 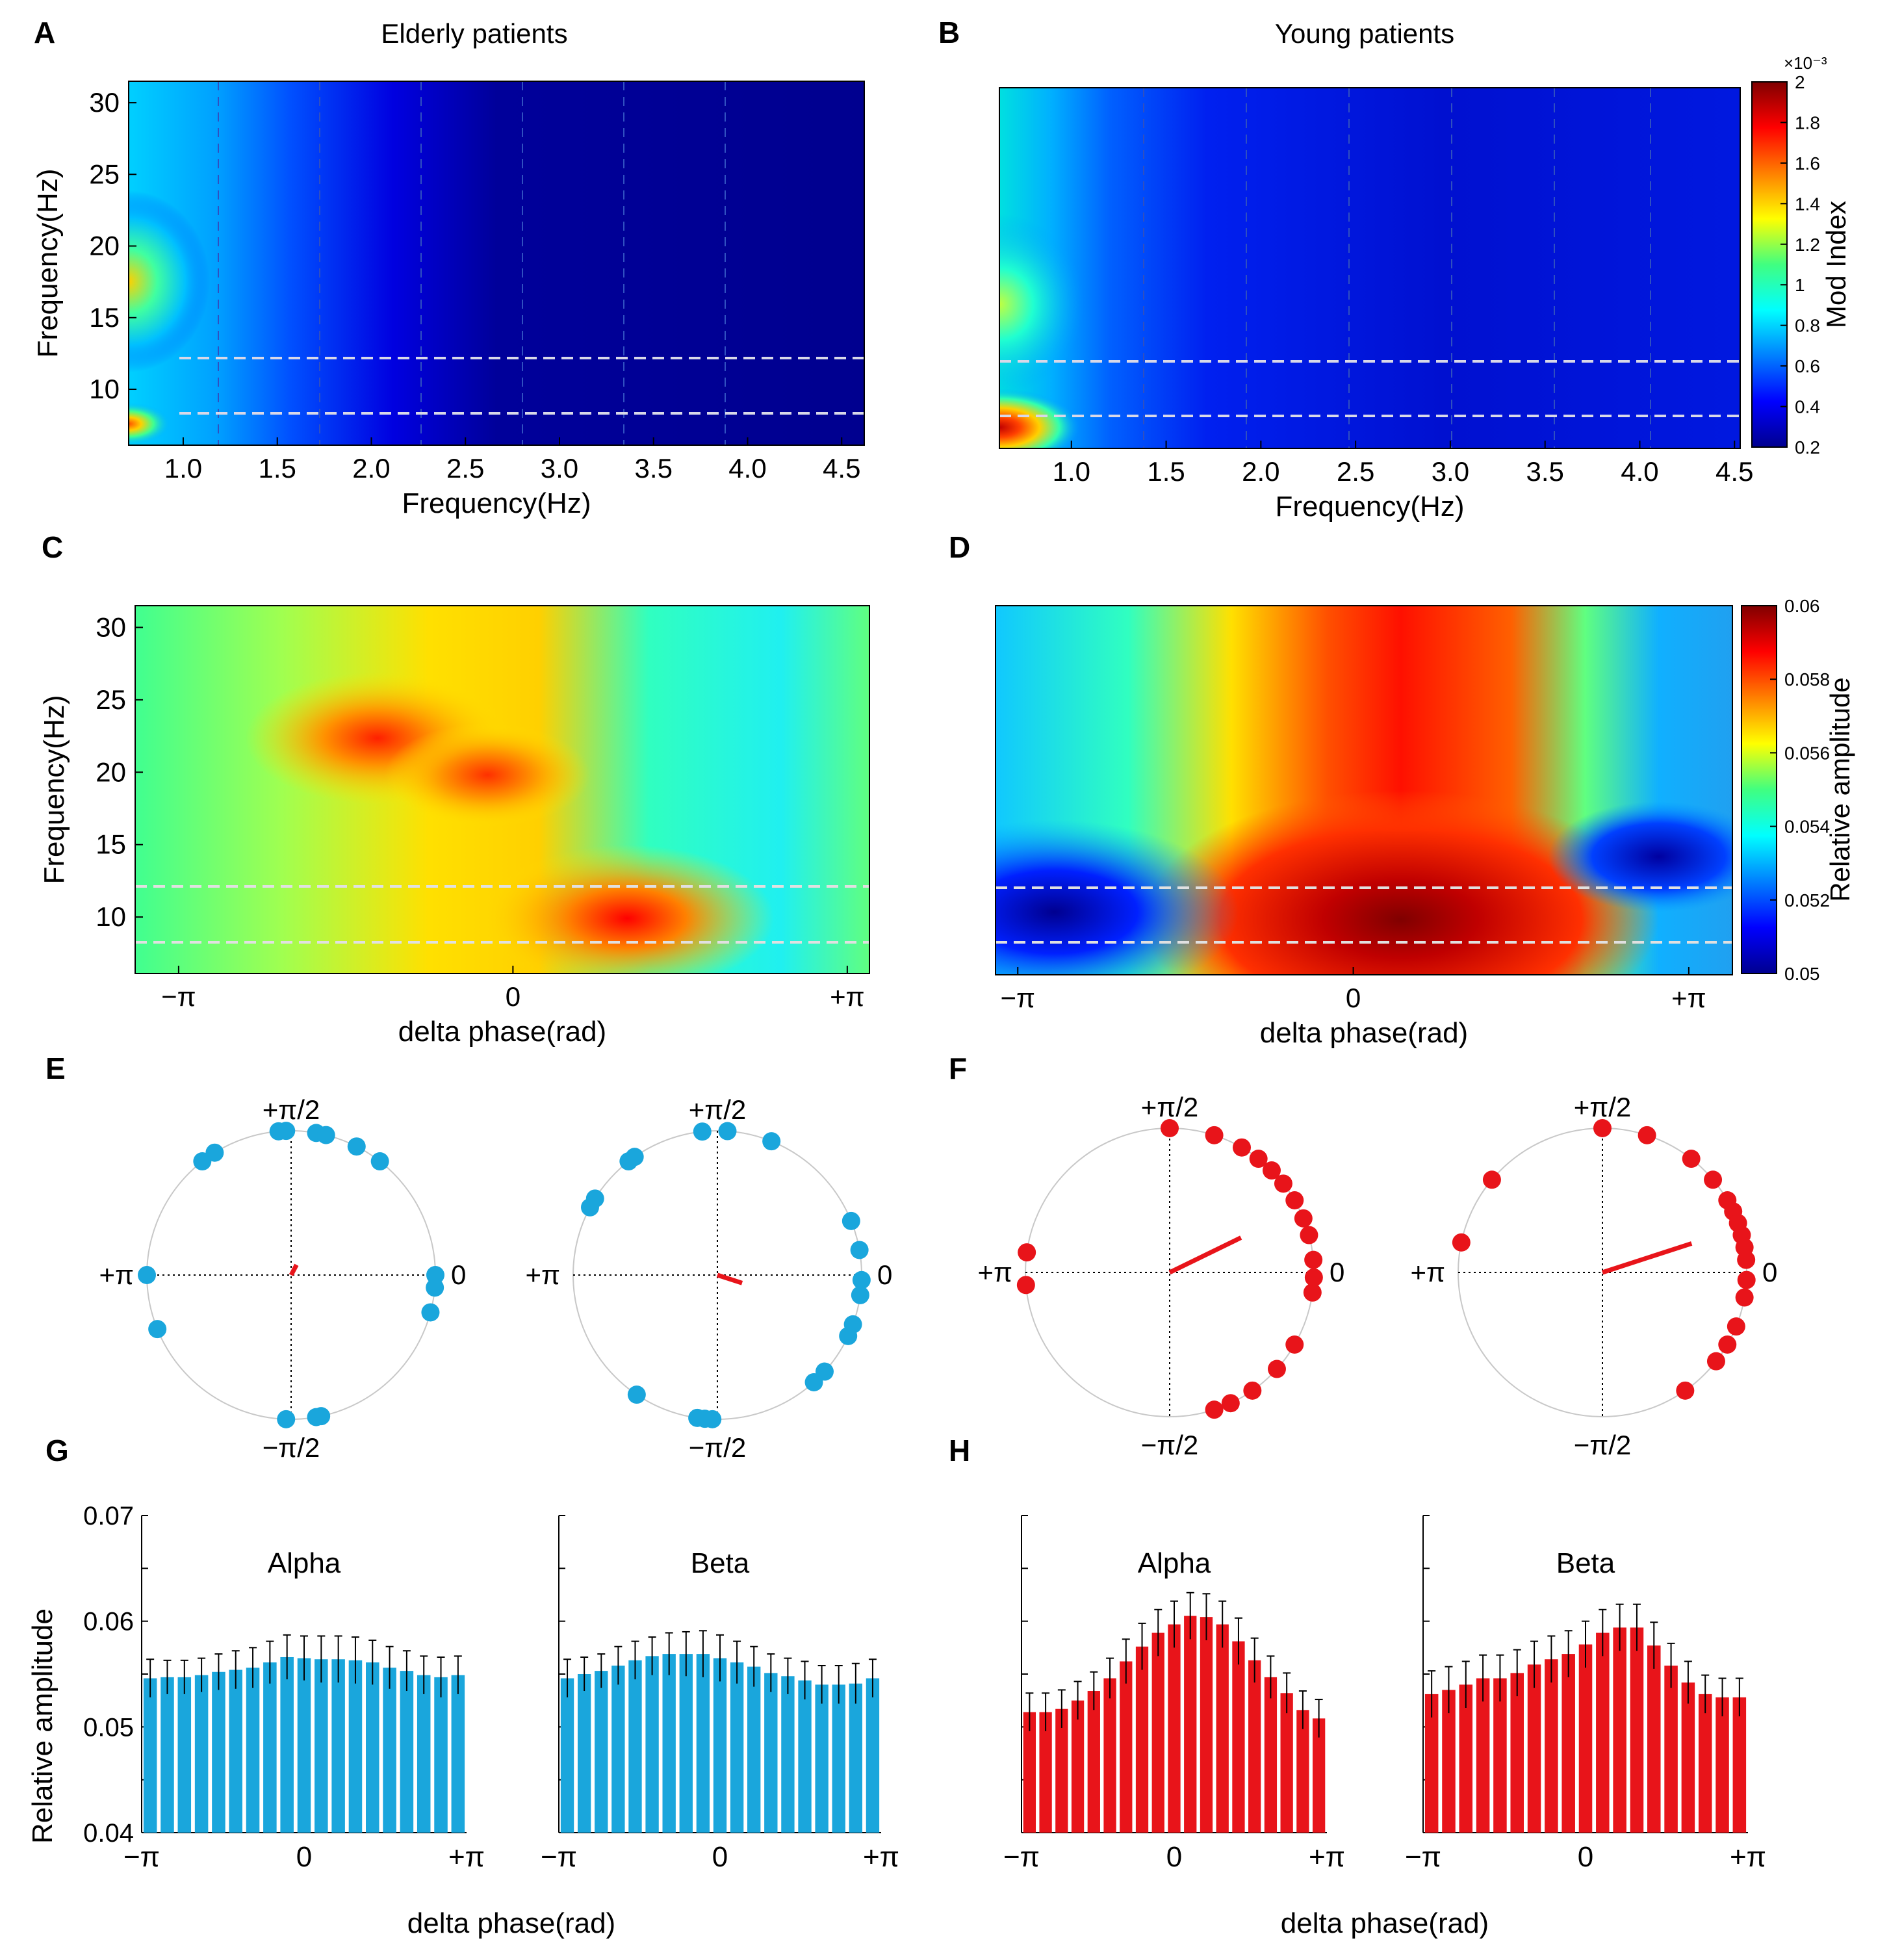 What do you see at coordinates (847, 996) in the screenshot?
I see `x-tick-label: +π` at bounding box center [847, 996].